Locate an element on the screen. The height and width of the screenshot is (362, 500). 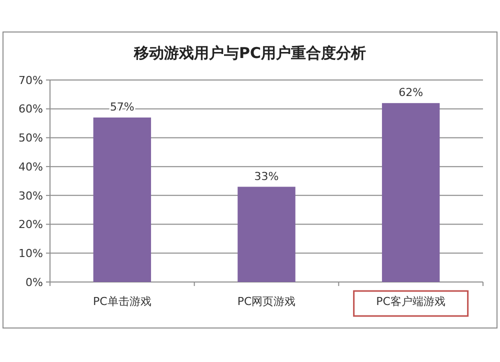
y-tick-label: 30% is located at coordinates (30, 195).